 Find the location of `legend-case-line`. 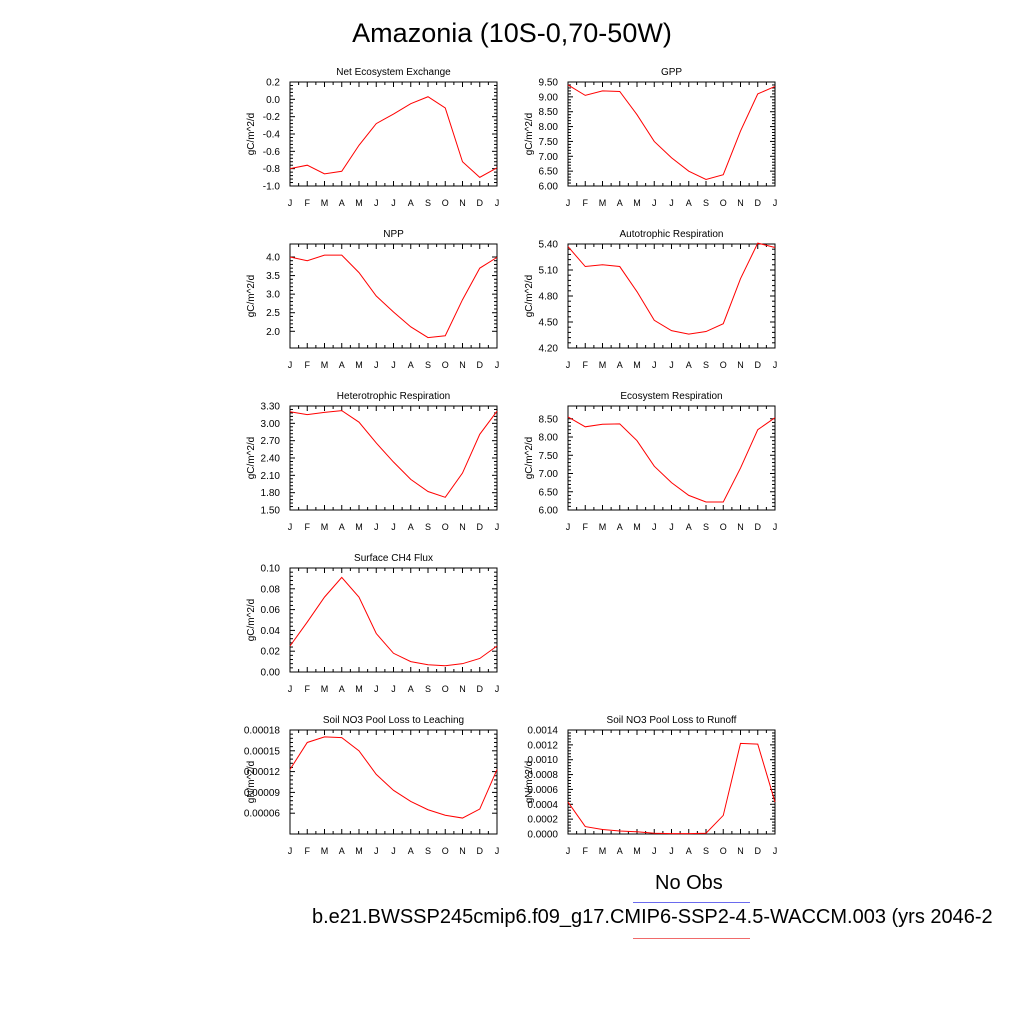

legend-case-line is located at coordinates (691, 938).